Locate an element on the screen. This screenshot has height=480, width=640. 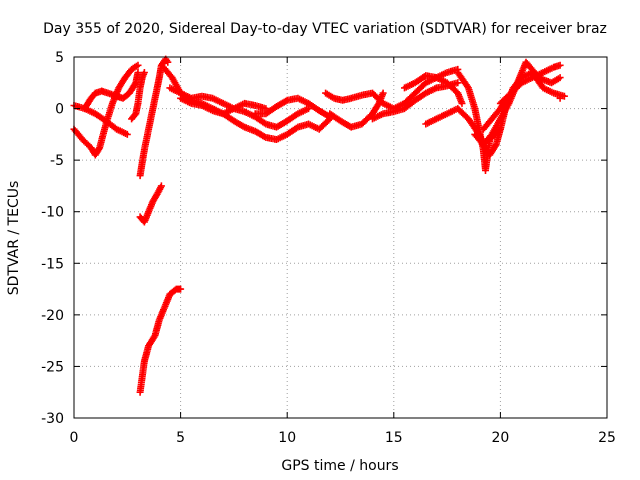
x-tick-label: 0 is located at coordinates (74, 438).